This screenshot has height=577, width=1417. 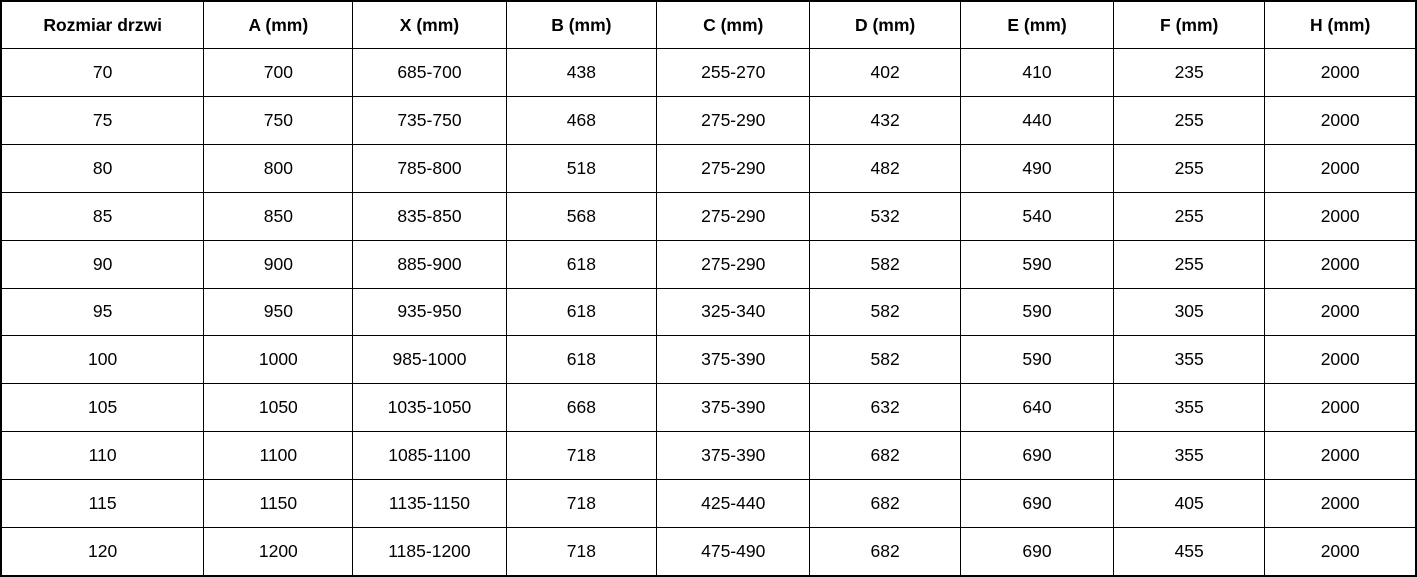 I want to click on dimension-cell: 532, so click(x=885, y=216).